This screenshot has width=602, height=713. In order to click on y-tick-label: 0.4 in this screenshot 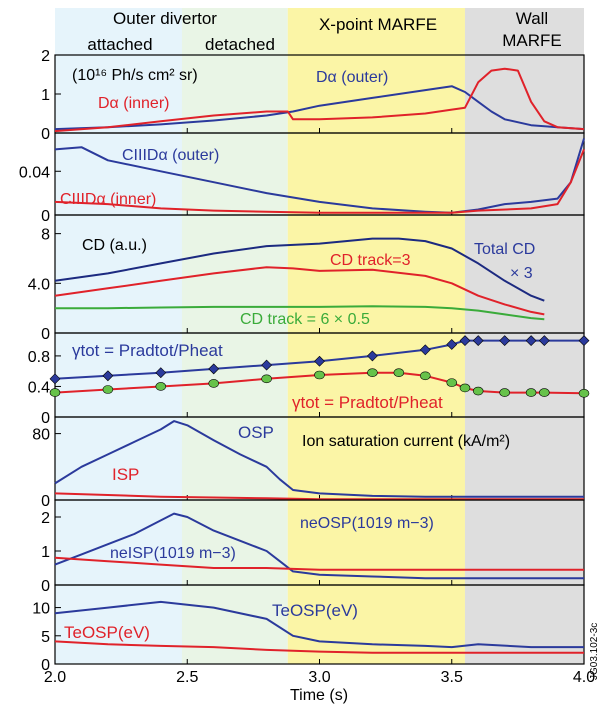, I will do `click(39, 387)`.